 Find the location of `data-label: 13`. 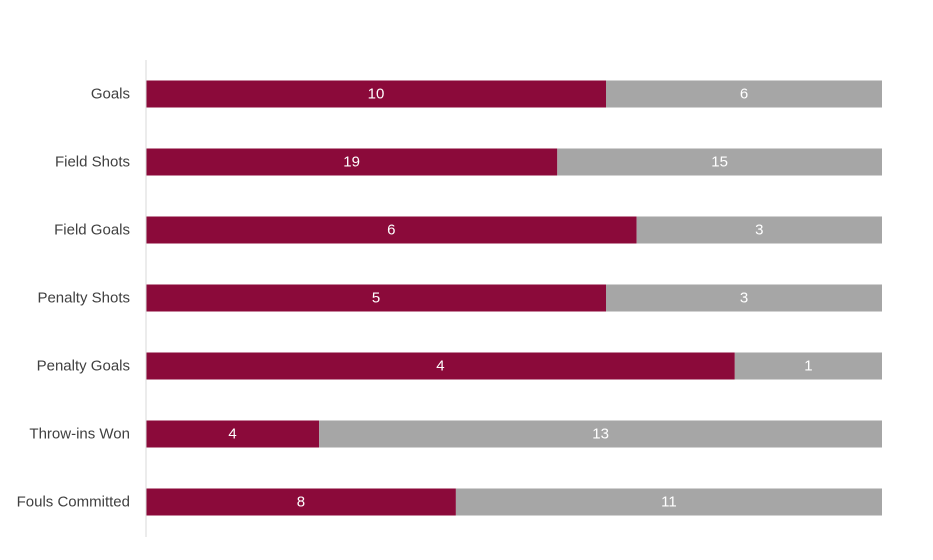

data-label: 13 is located at coordinates (600, 434).